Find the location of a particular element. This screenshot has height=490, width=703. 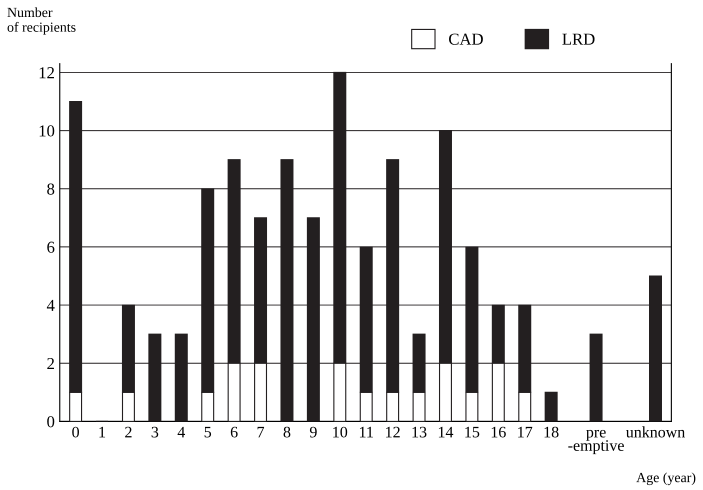

x-axis-title: Age (year) is located at coordinates (666, 479).